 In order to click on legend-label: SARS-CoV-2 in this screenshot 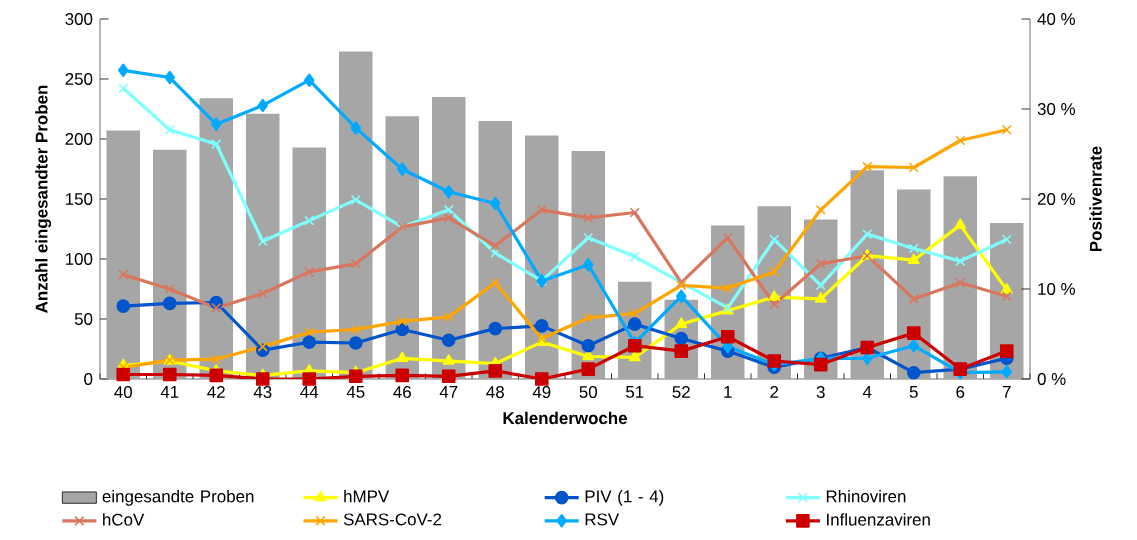, I will do `click(392, 519)`.